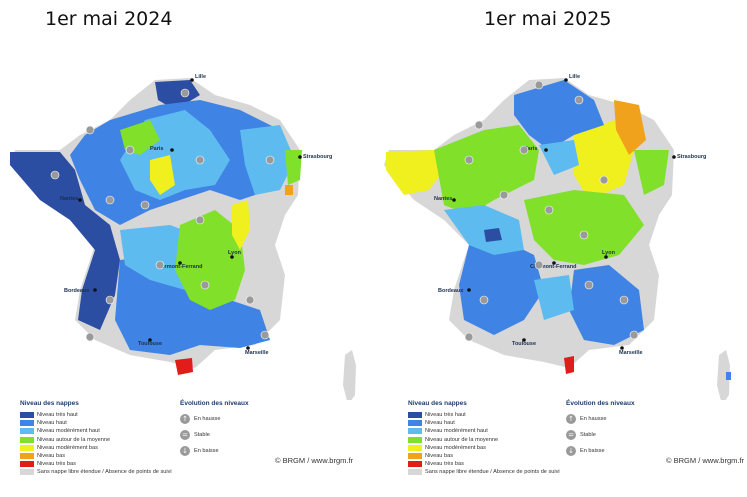 This screenshot has height=497, width=747. What do you see at coordinates (185, 451) in the screenshot?
I see `down-arrow-icon: ↓` at bounding box center [185, 451].